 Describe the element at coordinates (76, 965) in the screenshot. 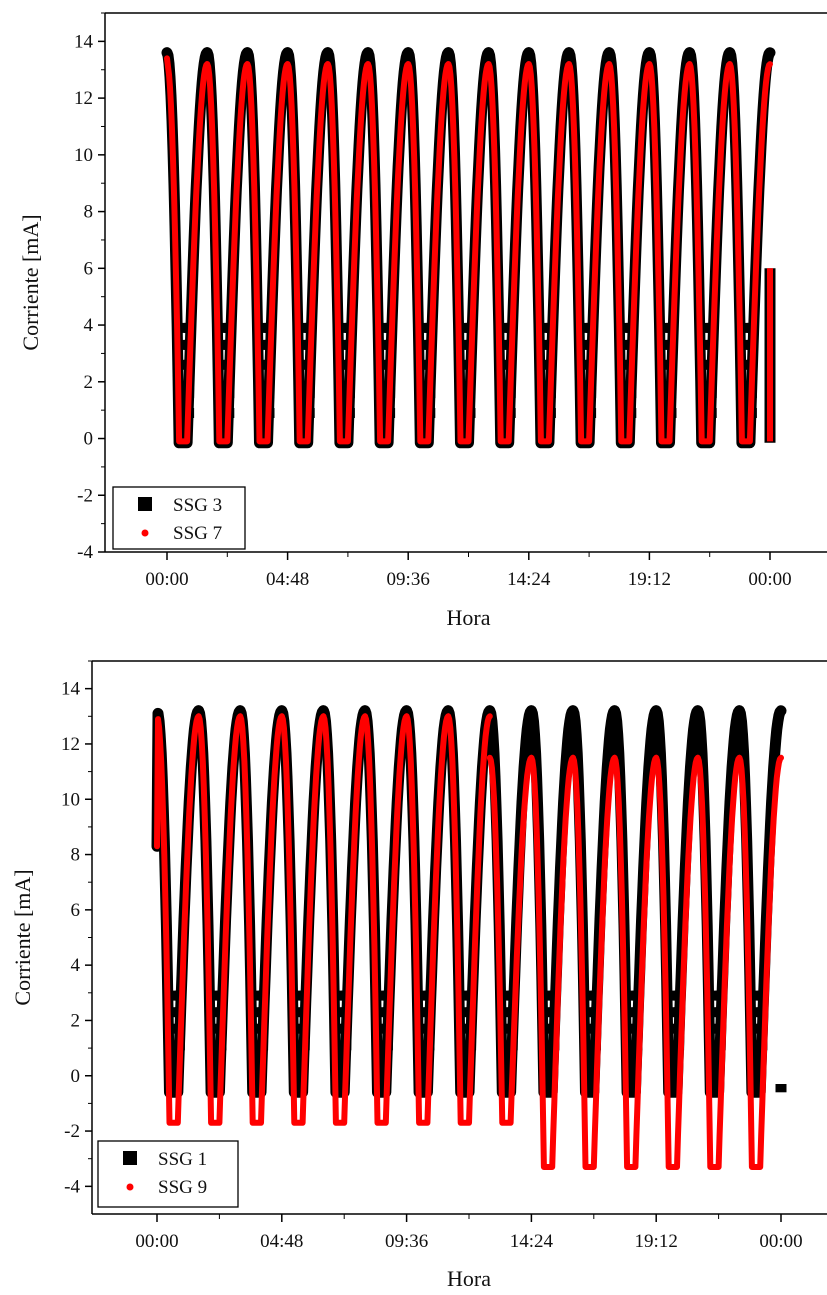

I see `y-tick-label: 4` at that location.